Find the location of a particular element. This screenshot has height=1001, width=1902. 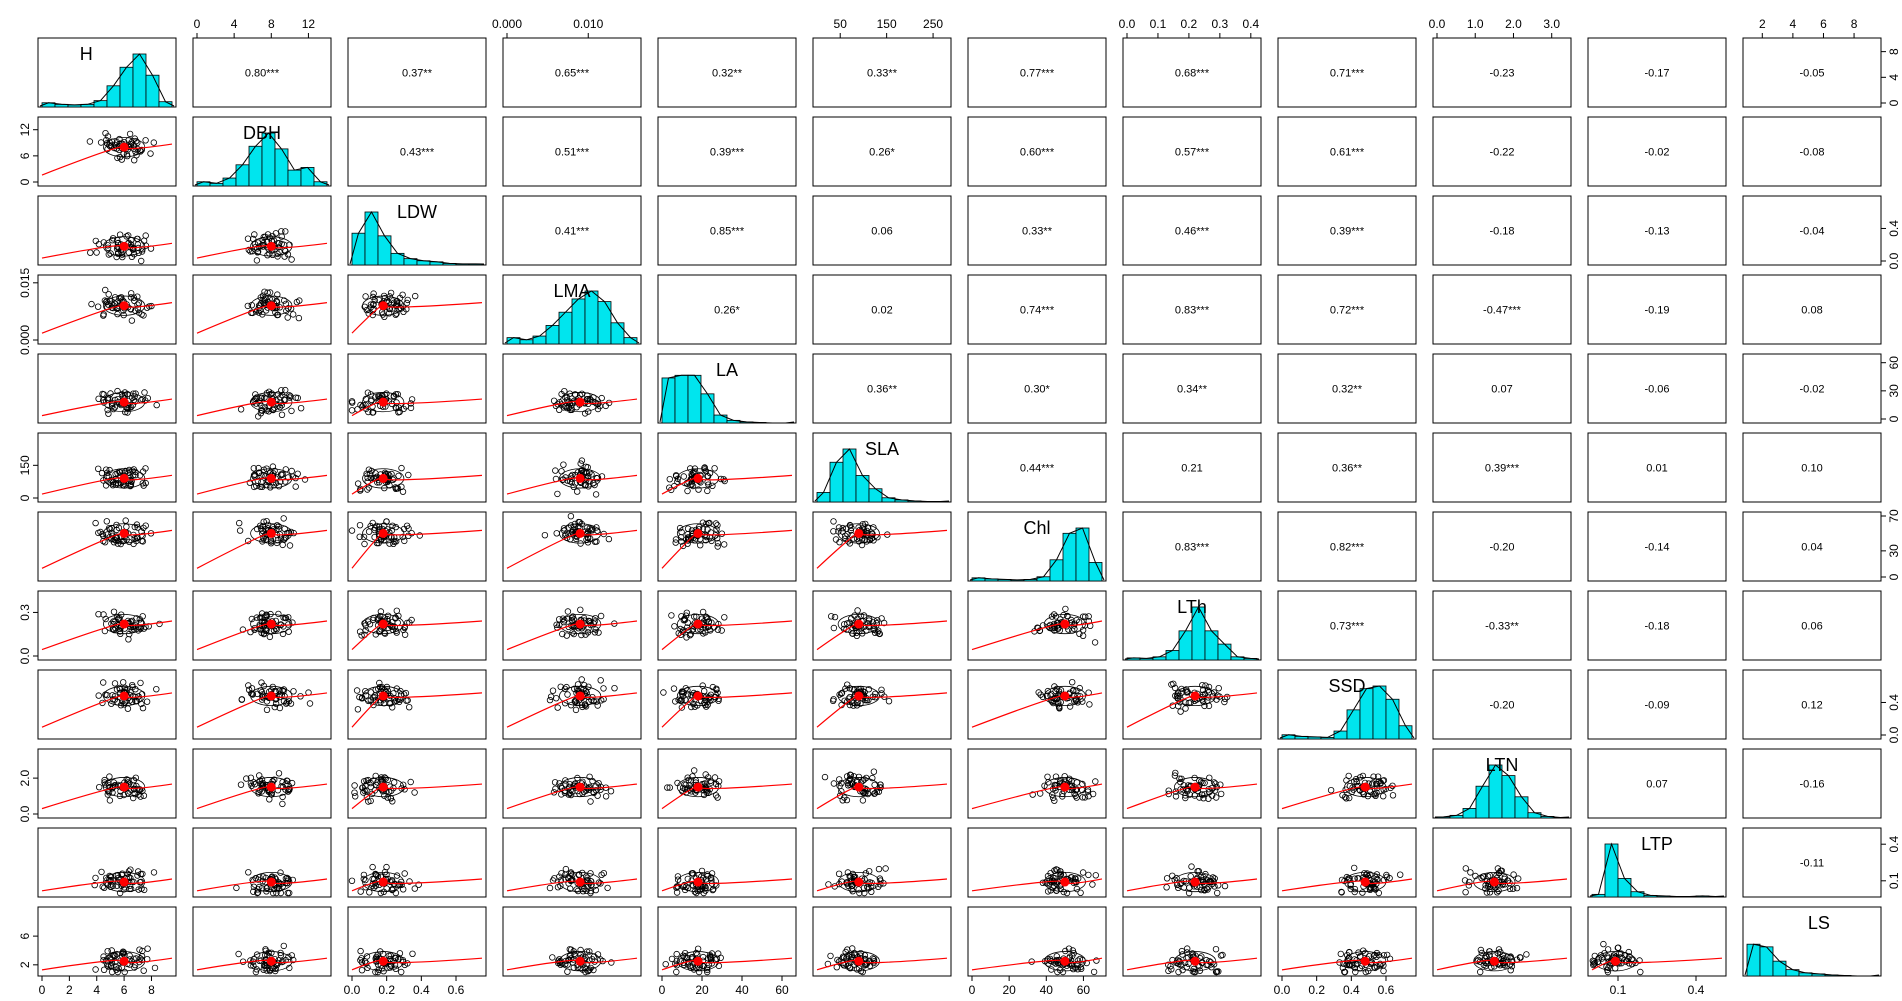

panel-LA-H is located at coordinates (107, 388).